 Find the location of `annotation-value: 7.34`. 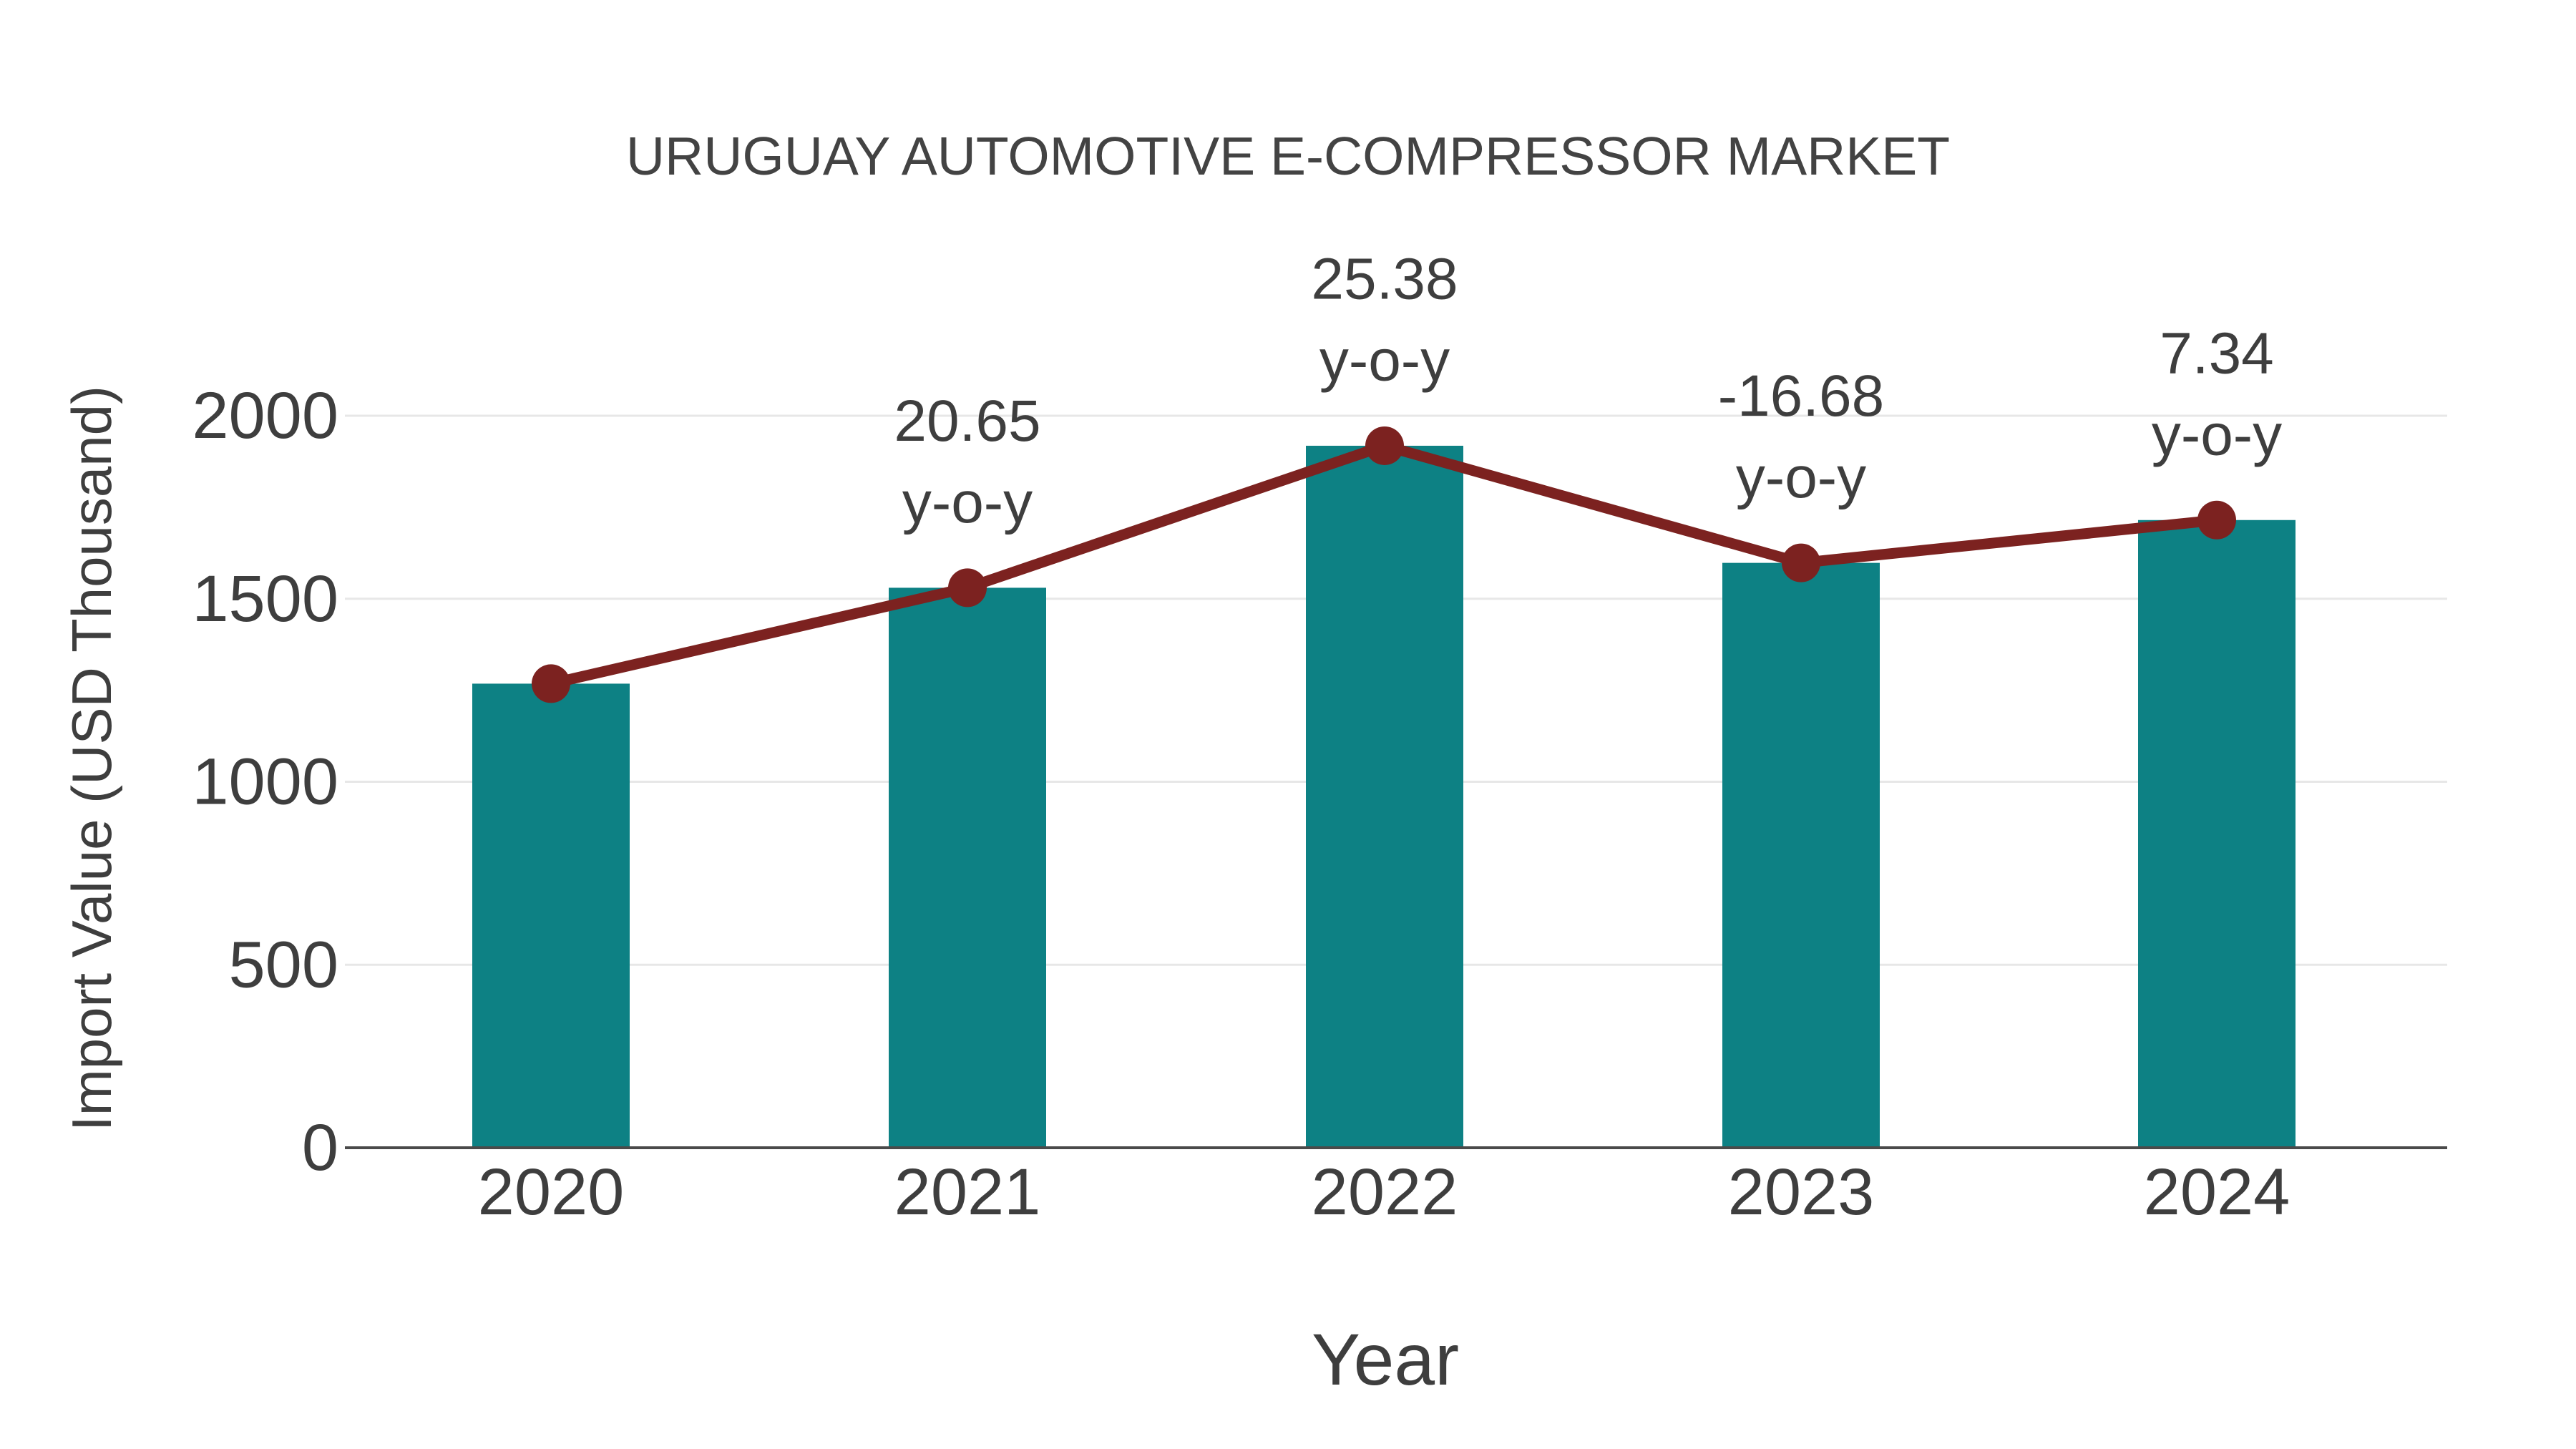

annotation-value: 7.34 is located at coordinates (2217, 353).